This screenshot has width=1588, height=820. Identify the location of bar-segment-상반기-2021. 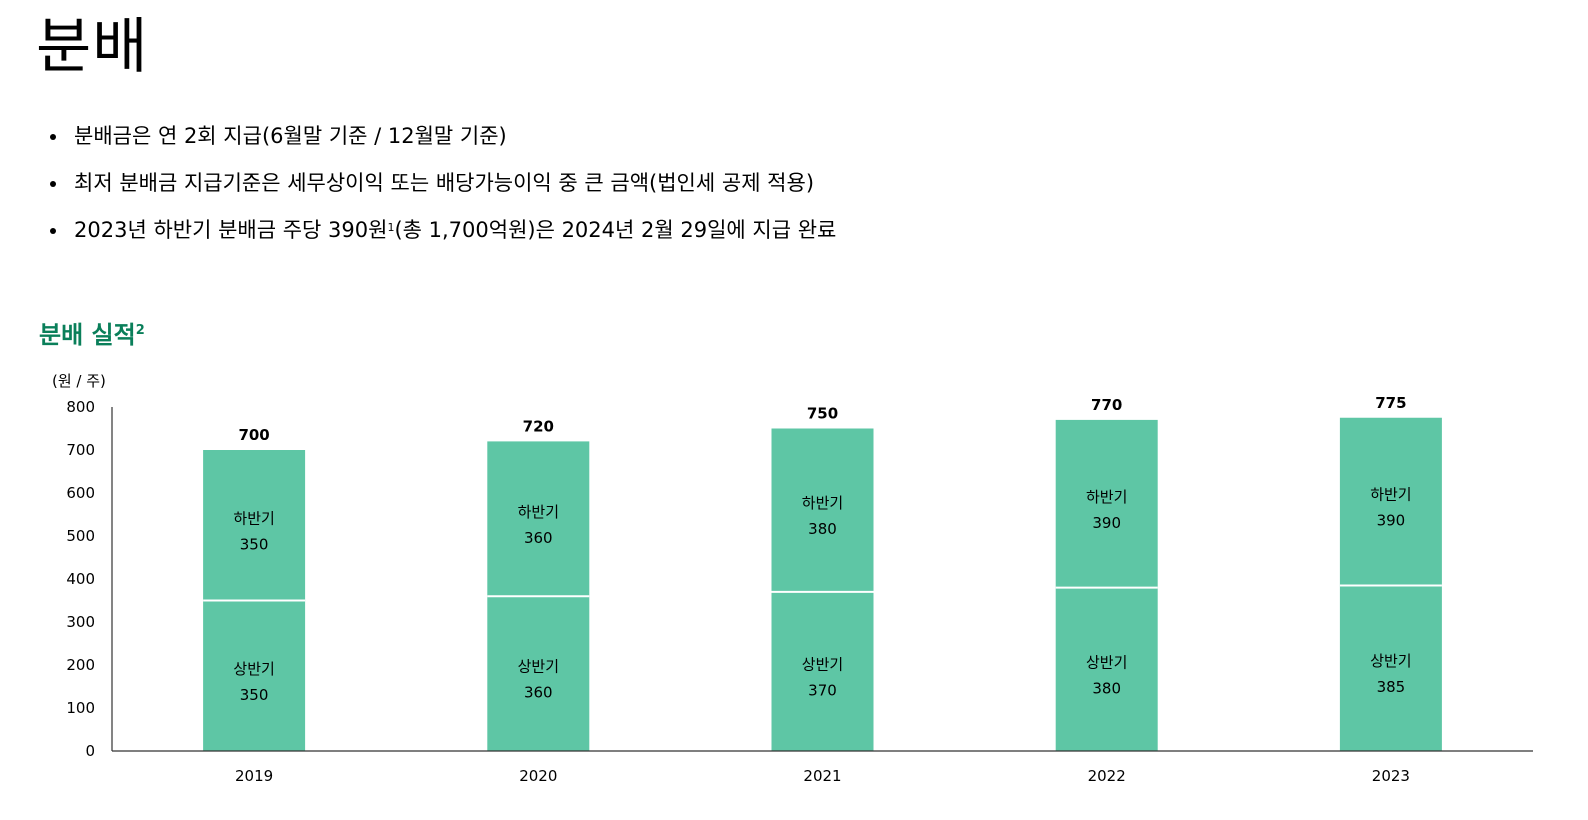
(822, 671).